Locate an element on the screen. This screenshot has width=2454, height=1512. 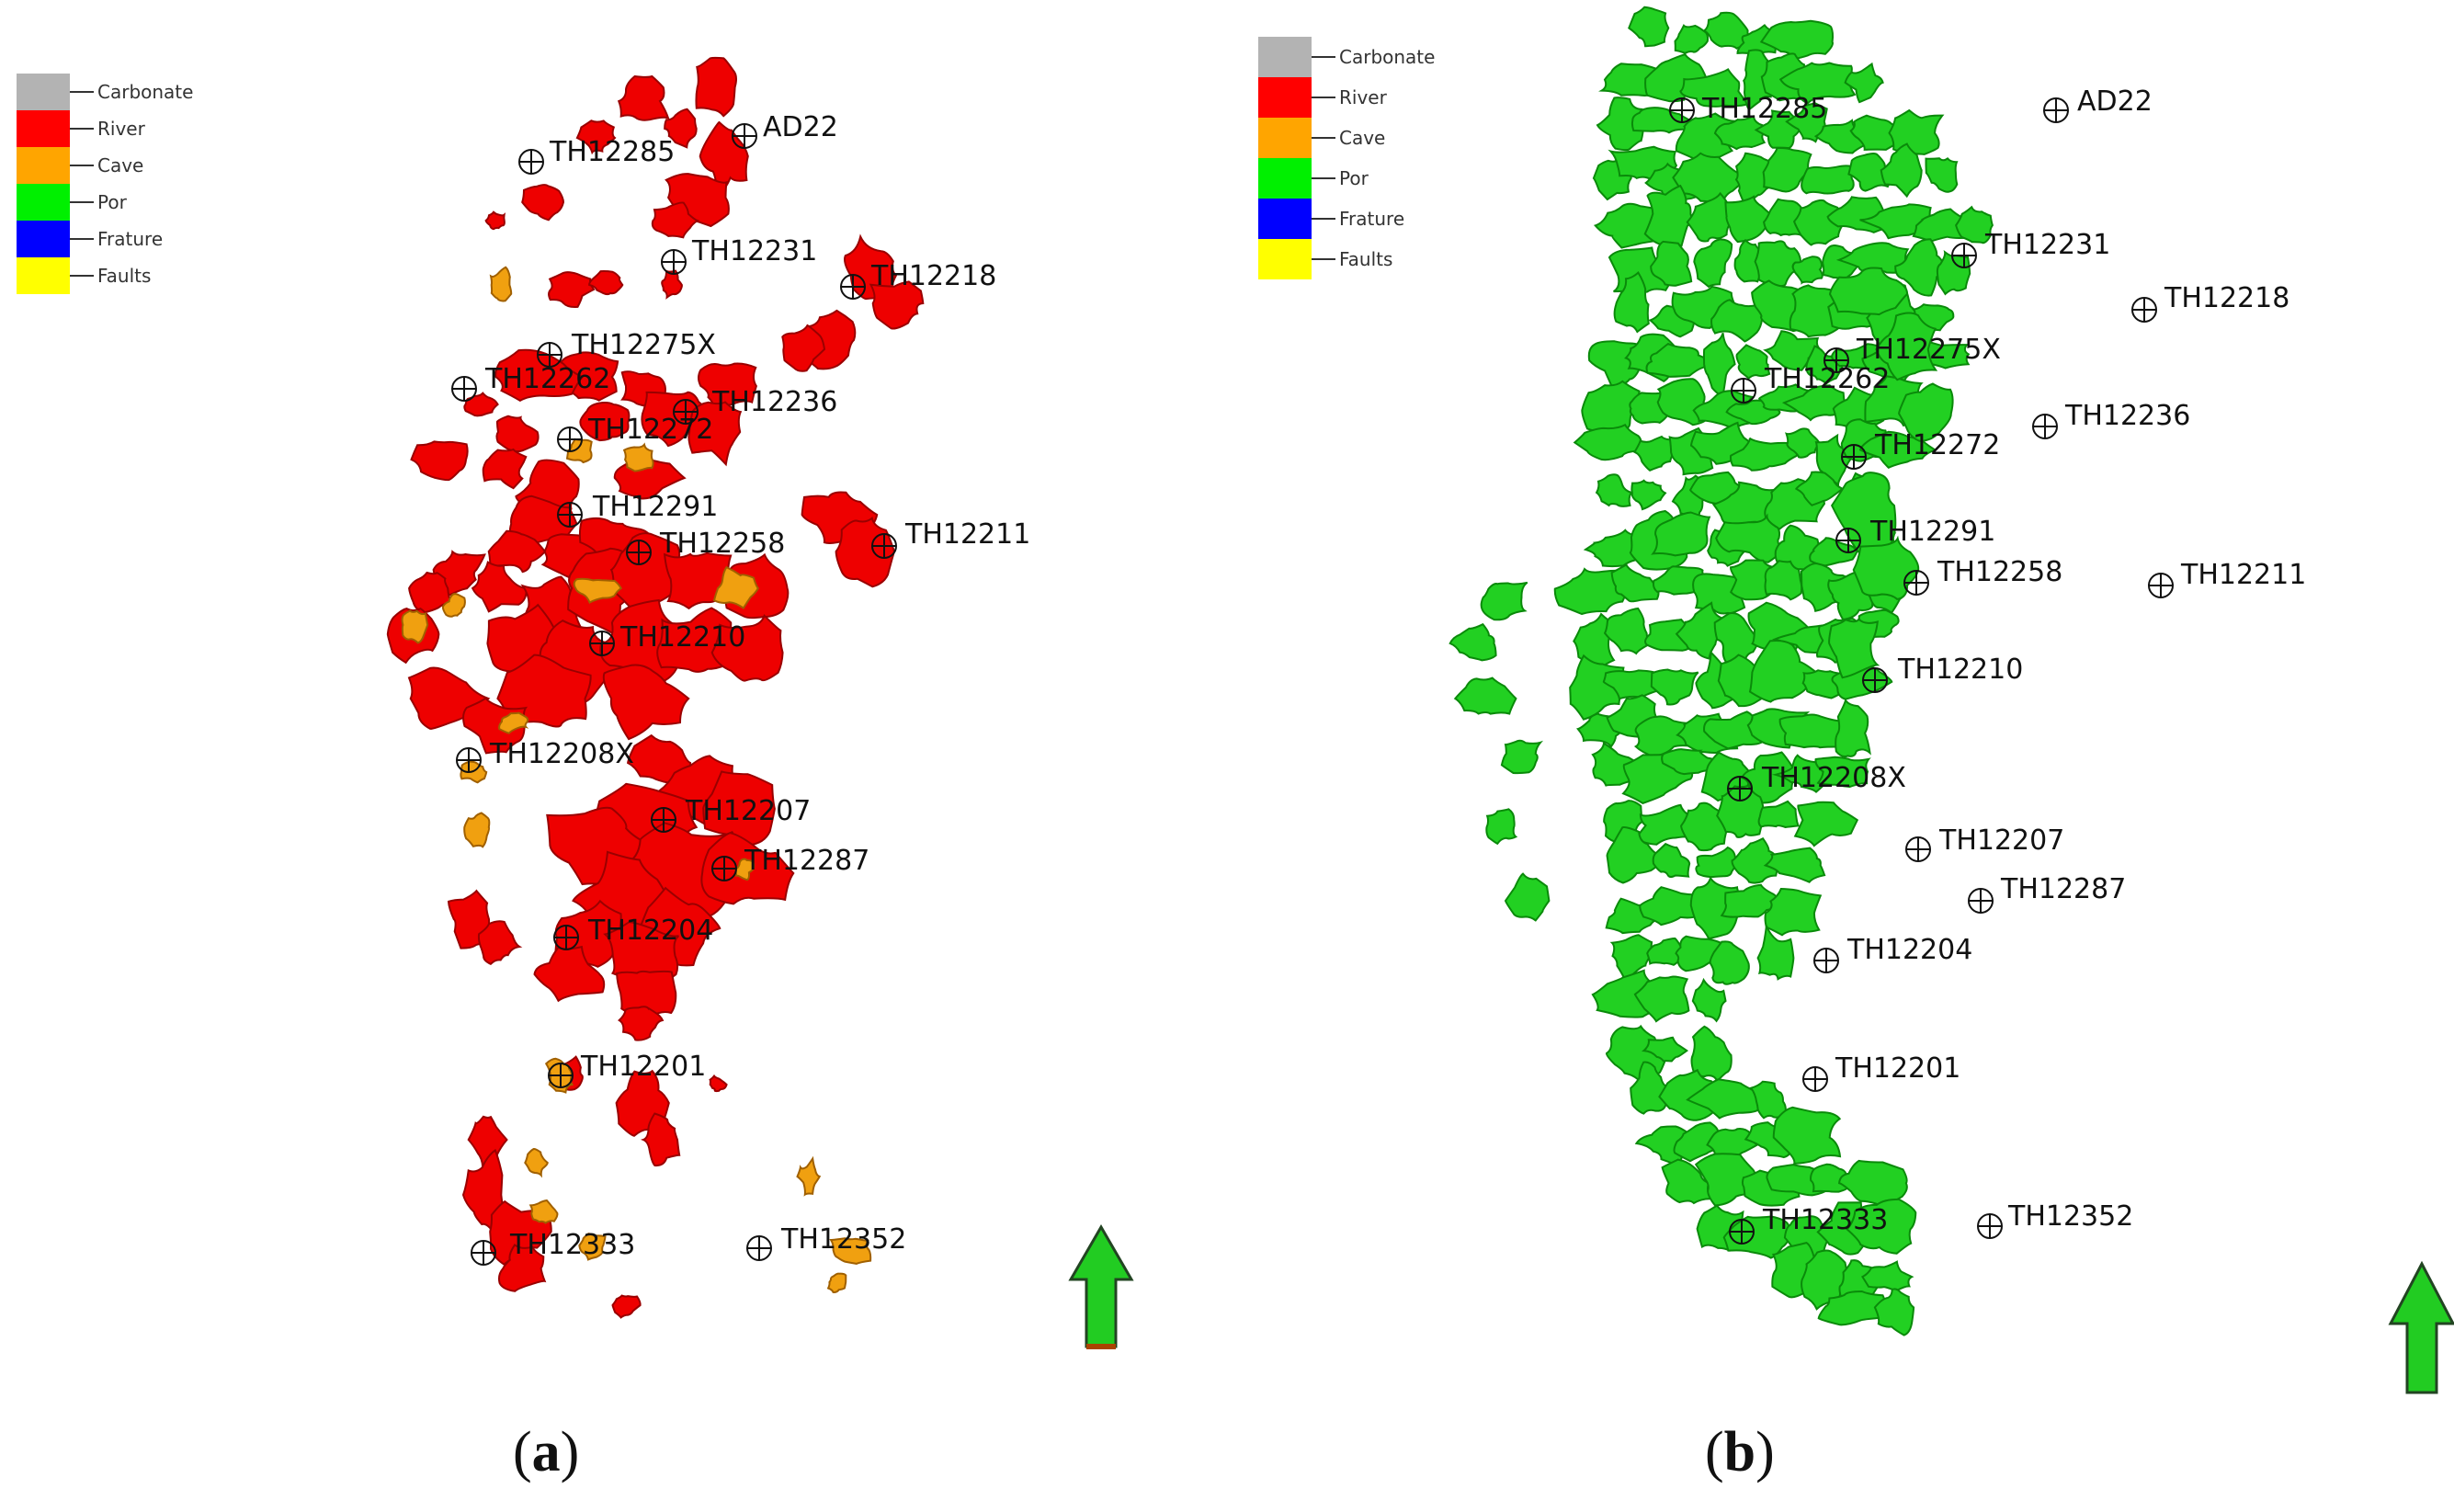
well-marker: TH12291 is located at coordinates (1915, 534).